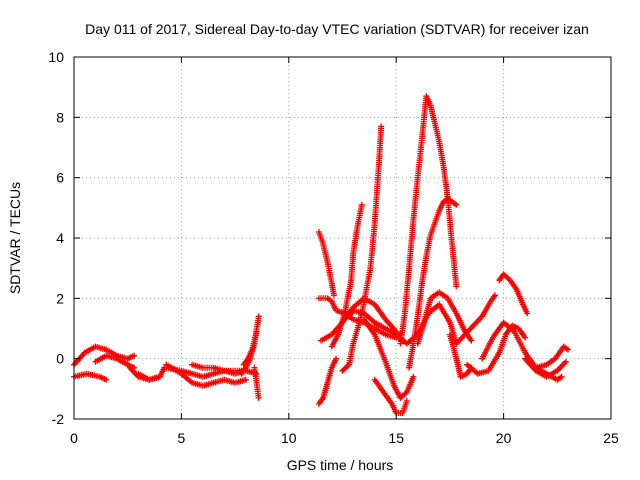 The image size is (640, 480). Describe the element at coordinates (340, 465) in the screenshot. I see `x-axis-label: GPS time / hours` at that location.